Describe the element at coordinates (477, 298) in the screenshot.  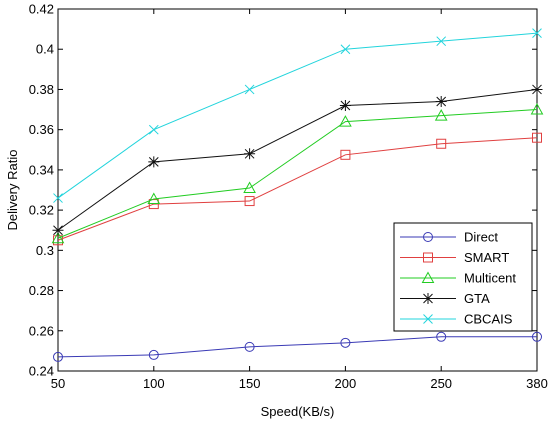
I see `legend-label: GTA` at that location.